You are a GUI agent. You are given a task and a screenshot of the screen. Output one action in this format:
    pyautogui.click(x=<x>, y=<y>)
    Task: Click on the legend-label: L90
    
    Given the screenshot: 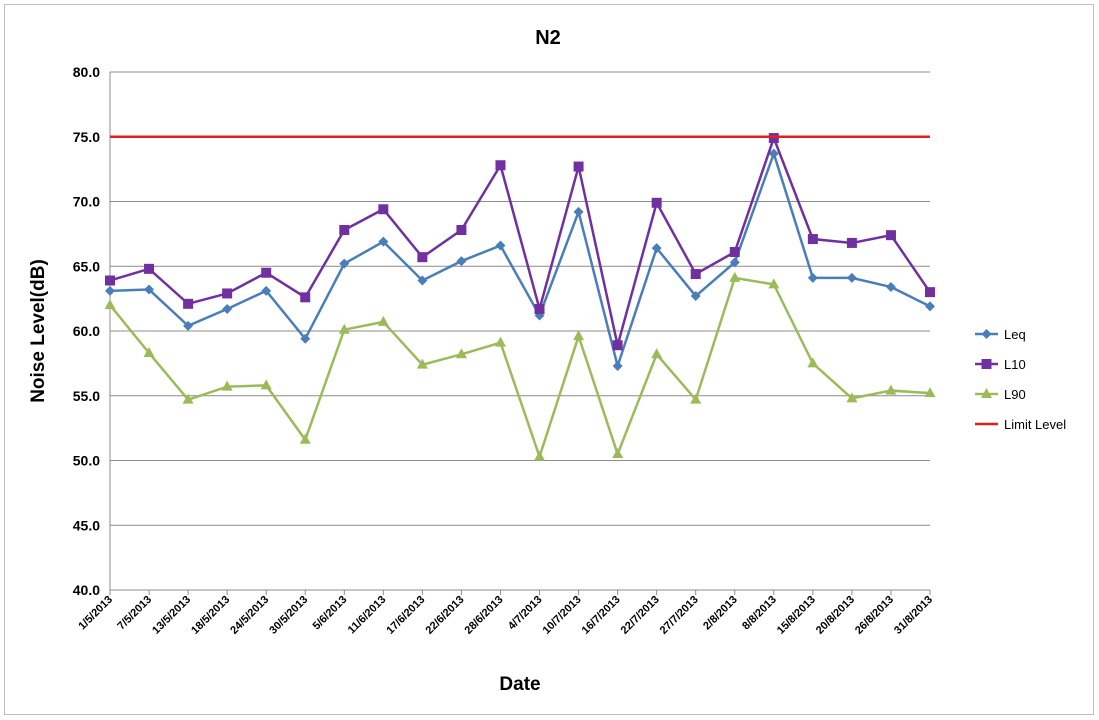 What is the action you would take?
    pyautogui.click(x=1015, y=394)
    